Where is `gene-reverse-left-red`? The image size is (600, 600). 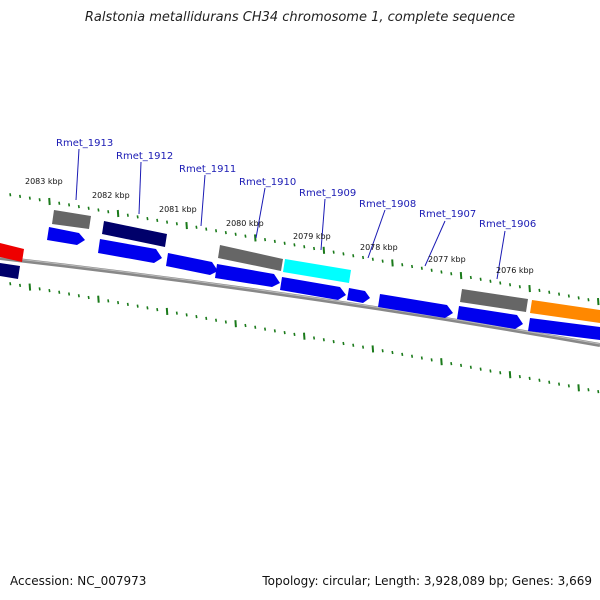 gene-reverse-left-red is located at coordinates (12, 252).